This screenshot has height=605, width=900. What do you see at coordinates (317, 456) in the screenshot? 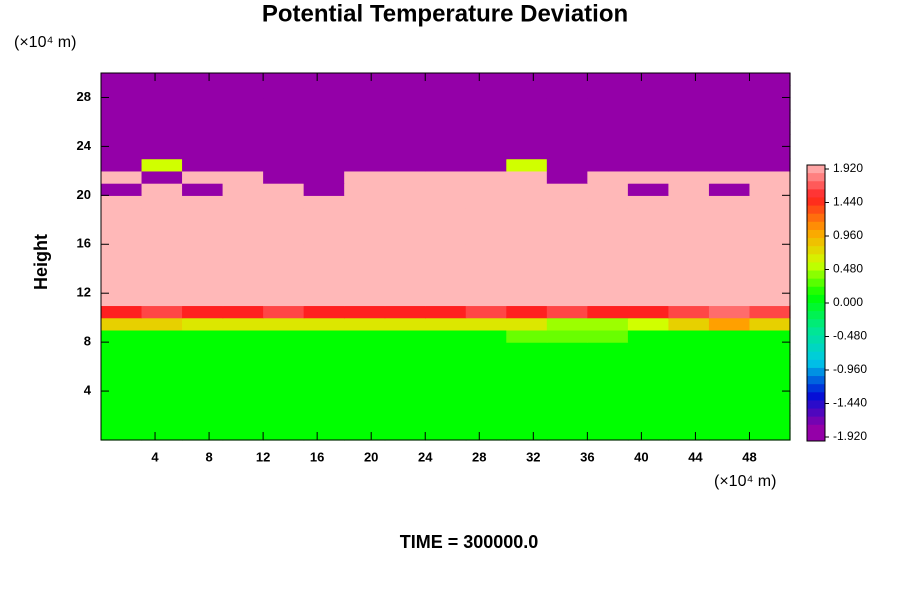
I see `x-tick-label: 16` at bounding box center [317, 456].